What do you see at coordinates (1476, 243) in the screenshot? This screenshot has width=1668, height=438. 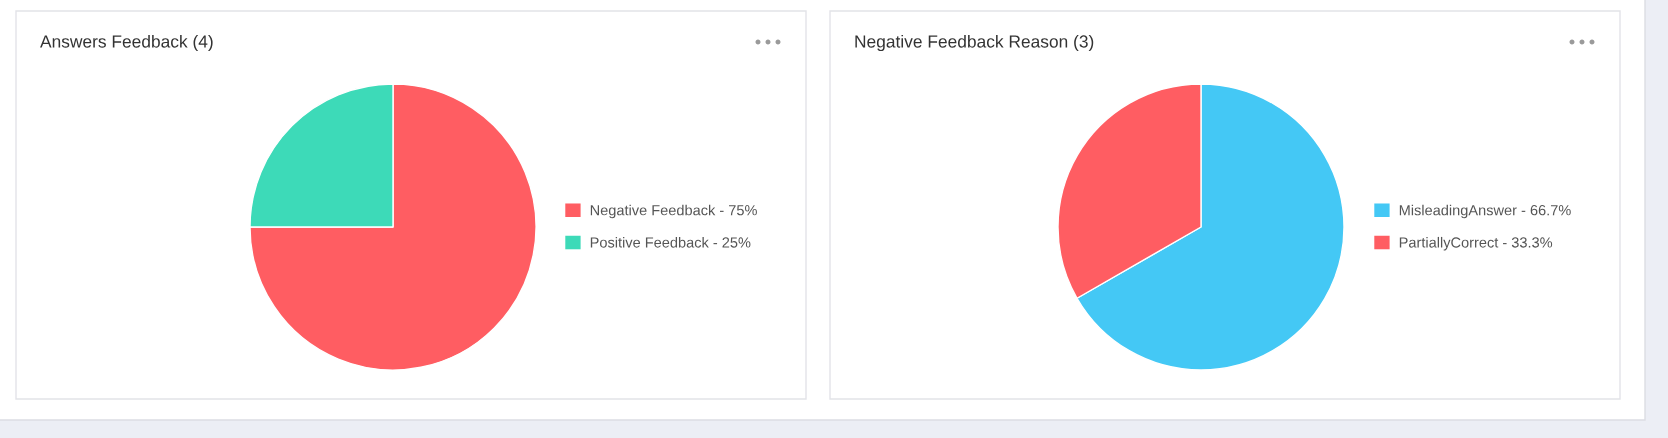 I see `legend-label: PartiallyCorrect - 33.3%` at bounding box center [1476, 243].